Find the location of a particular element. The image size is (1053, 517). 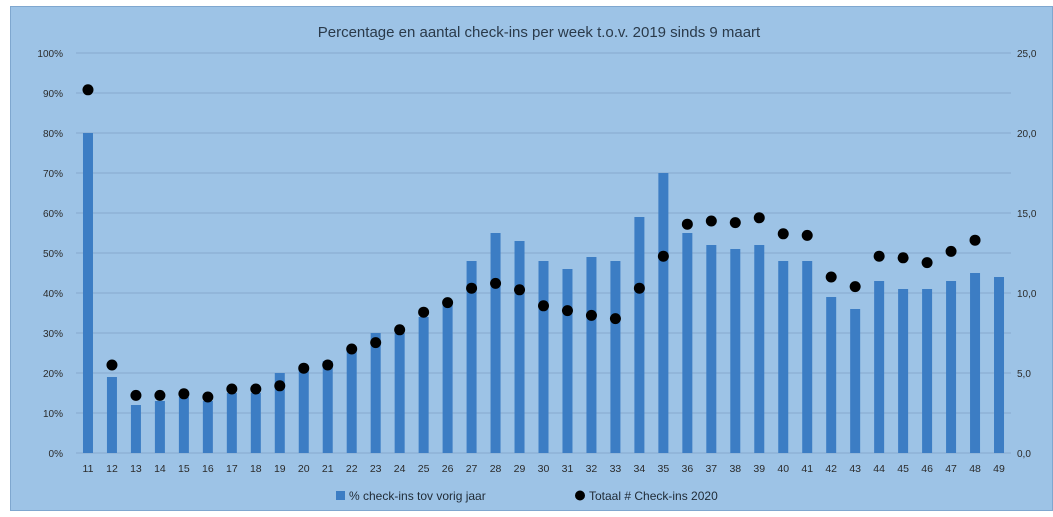

x-tick-label: 36 is located at coordinates (688, 469).